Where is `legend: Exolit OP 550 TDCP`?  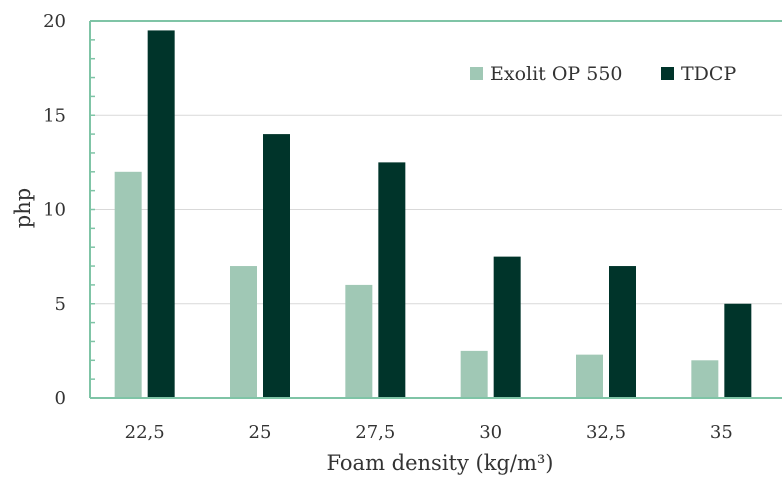
legend: Exolit OP 550 TDCP is located at coordinates (603, 74).